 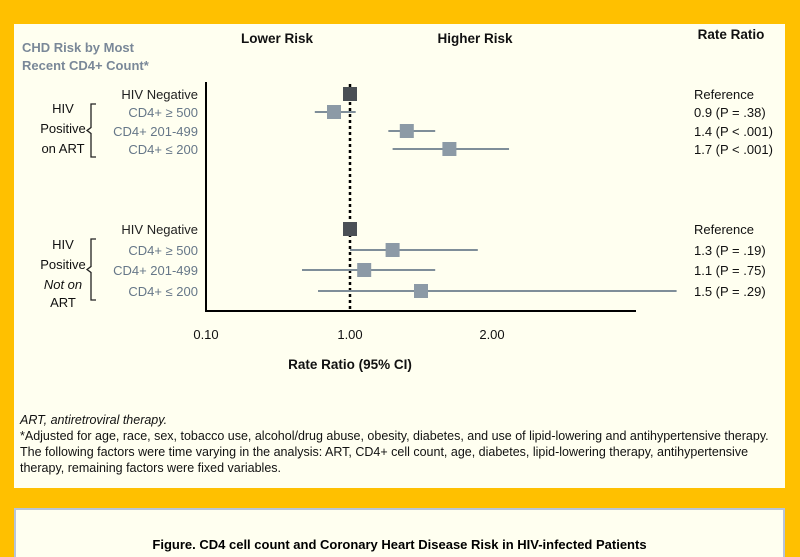 I want to click on rate-ratio-value: 0.9 (P = .38), so click(x=730, y=112).